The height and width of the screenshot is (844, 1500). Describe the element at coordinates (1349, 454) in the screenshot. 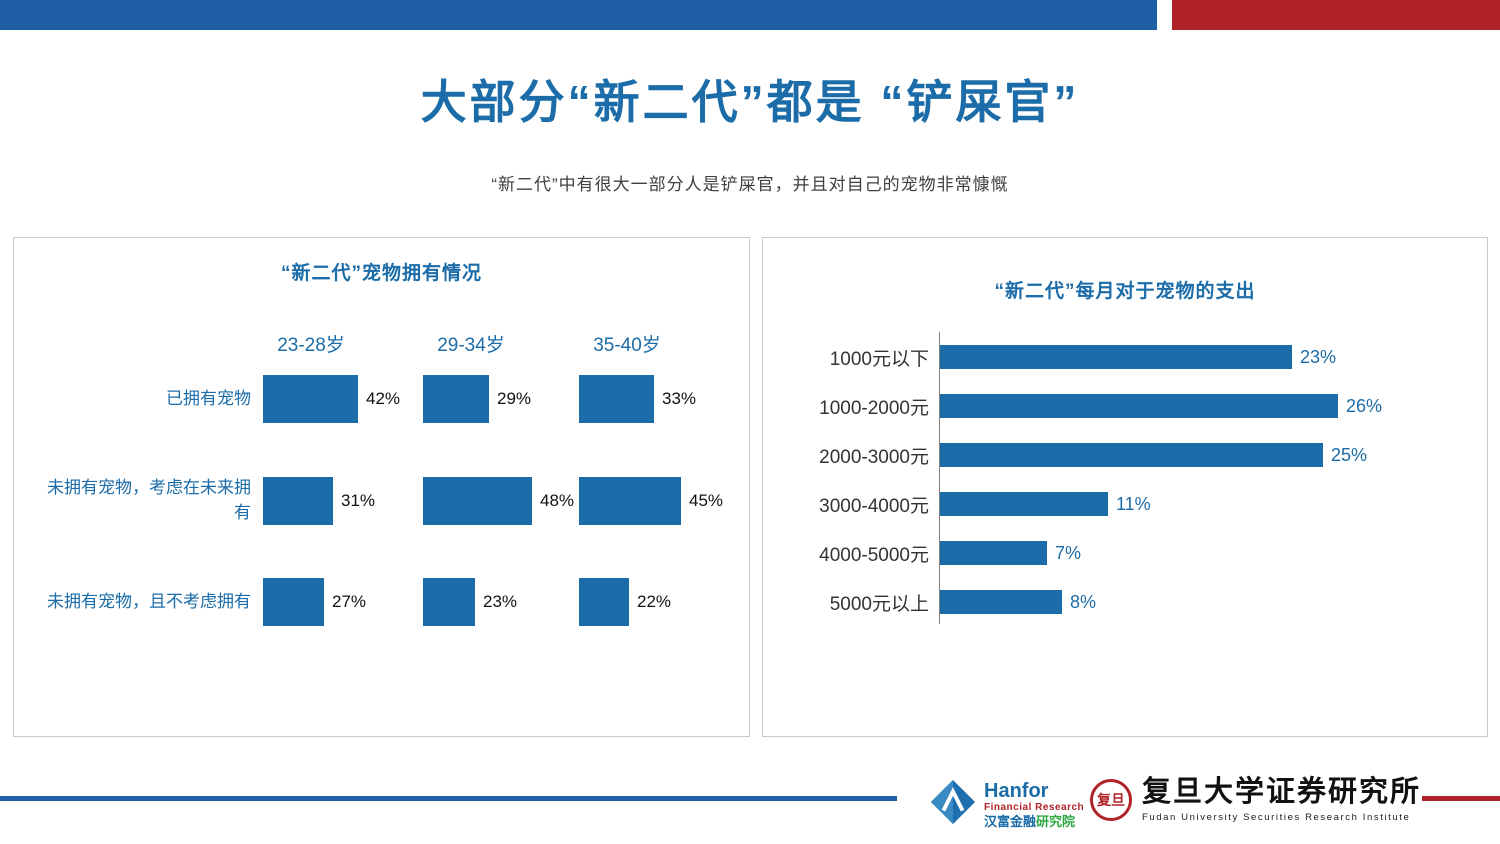

I see `spending-value-label: 25%` at that location.